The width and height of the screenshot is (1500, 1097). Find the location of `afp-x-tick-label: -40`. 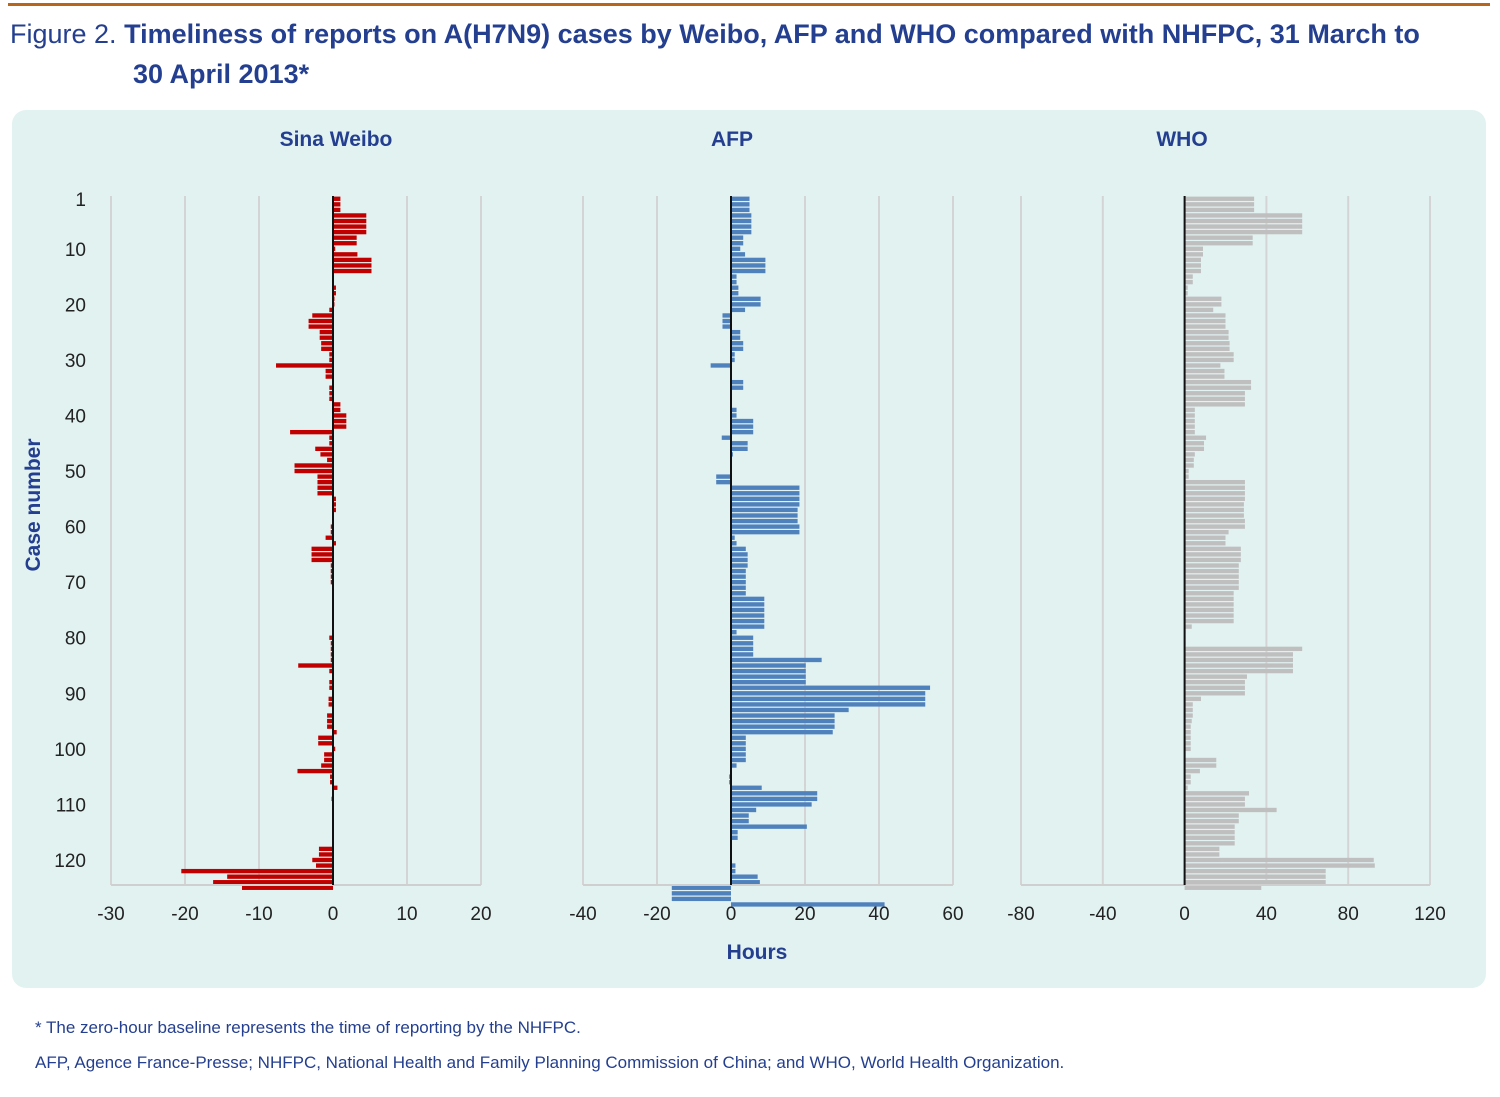

afp-x-tick-label: -40 is located at coordinates (582, 914).